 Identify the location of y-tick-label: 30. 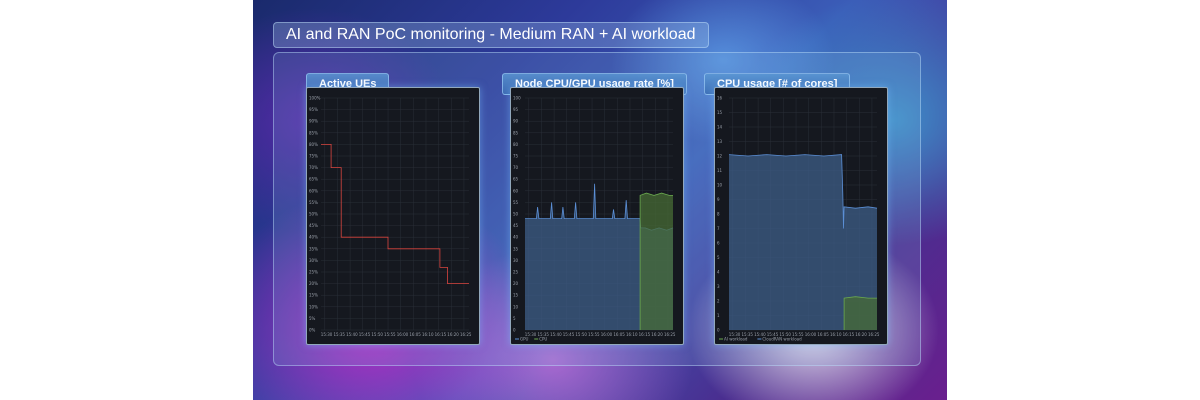
(516, 260).